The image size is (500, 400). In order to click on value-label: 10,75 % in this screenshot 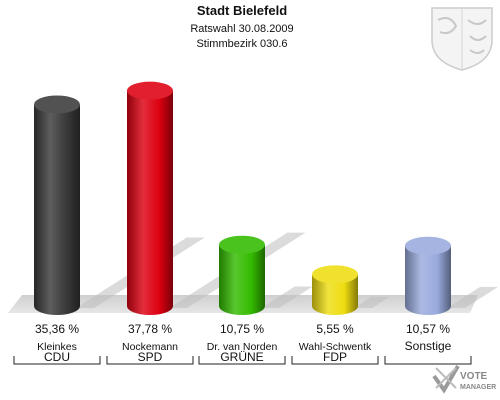, I will do `click(242, 329)`.